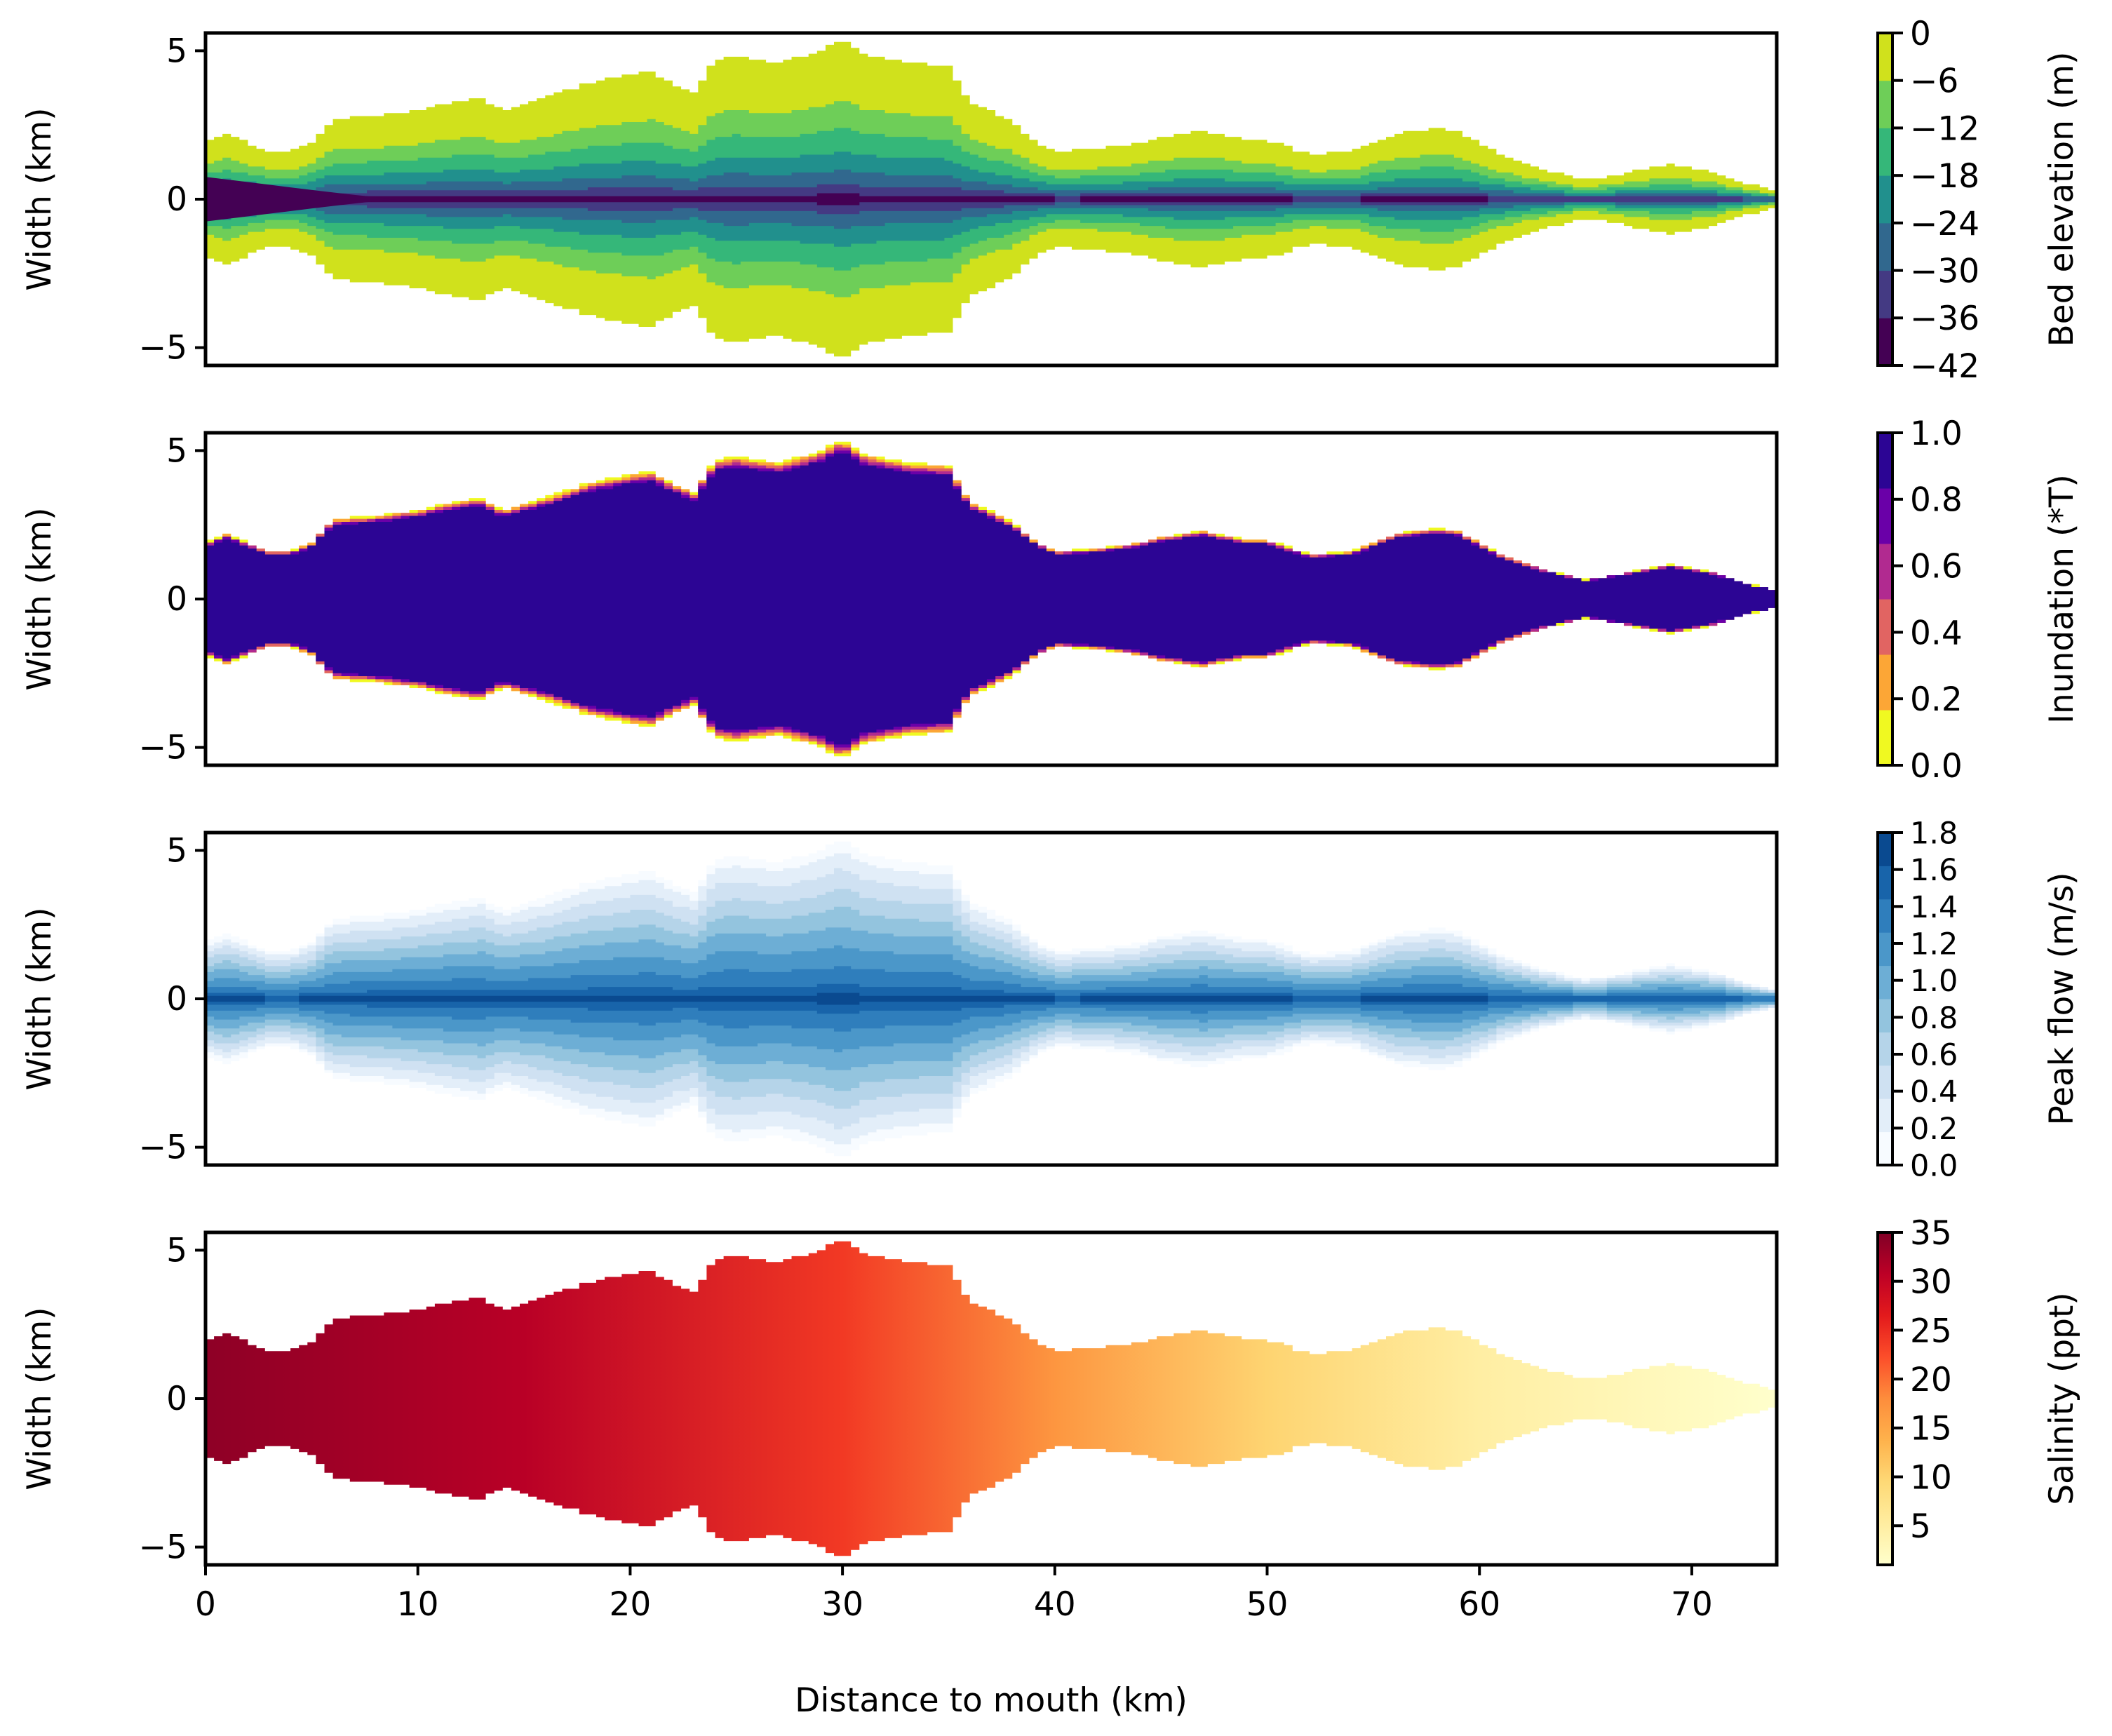 The width and height of the screenshot is (2112, 1736). What do you see at coordinates (1944, 366) in the screenshot?
I see `colorbar-tick-label: −42` at bounding box center [1944, 366].